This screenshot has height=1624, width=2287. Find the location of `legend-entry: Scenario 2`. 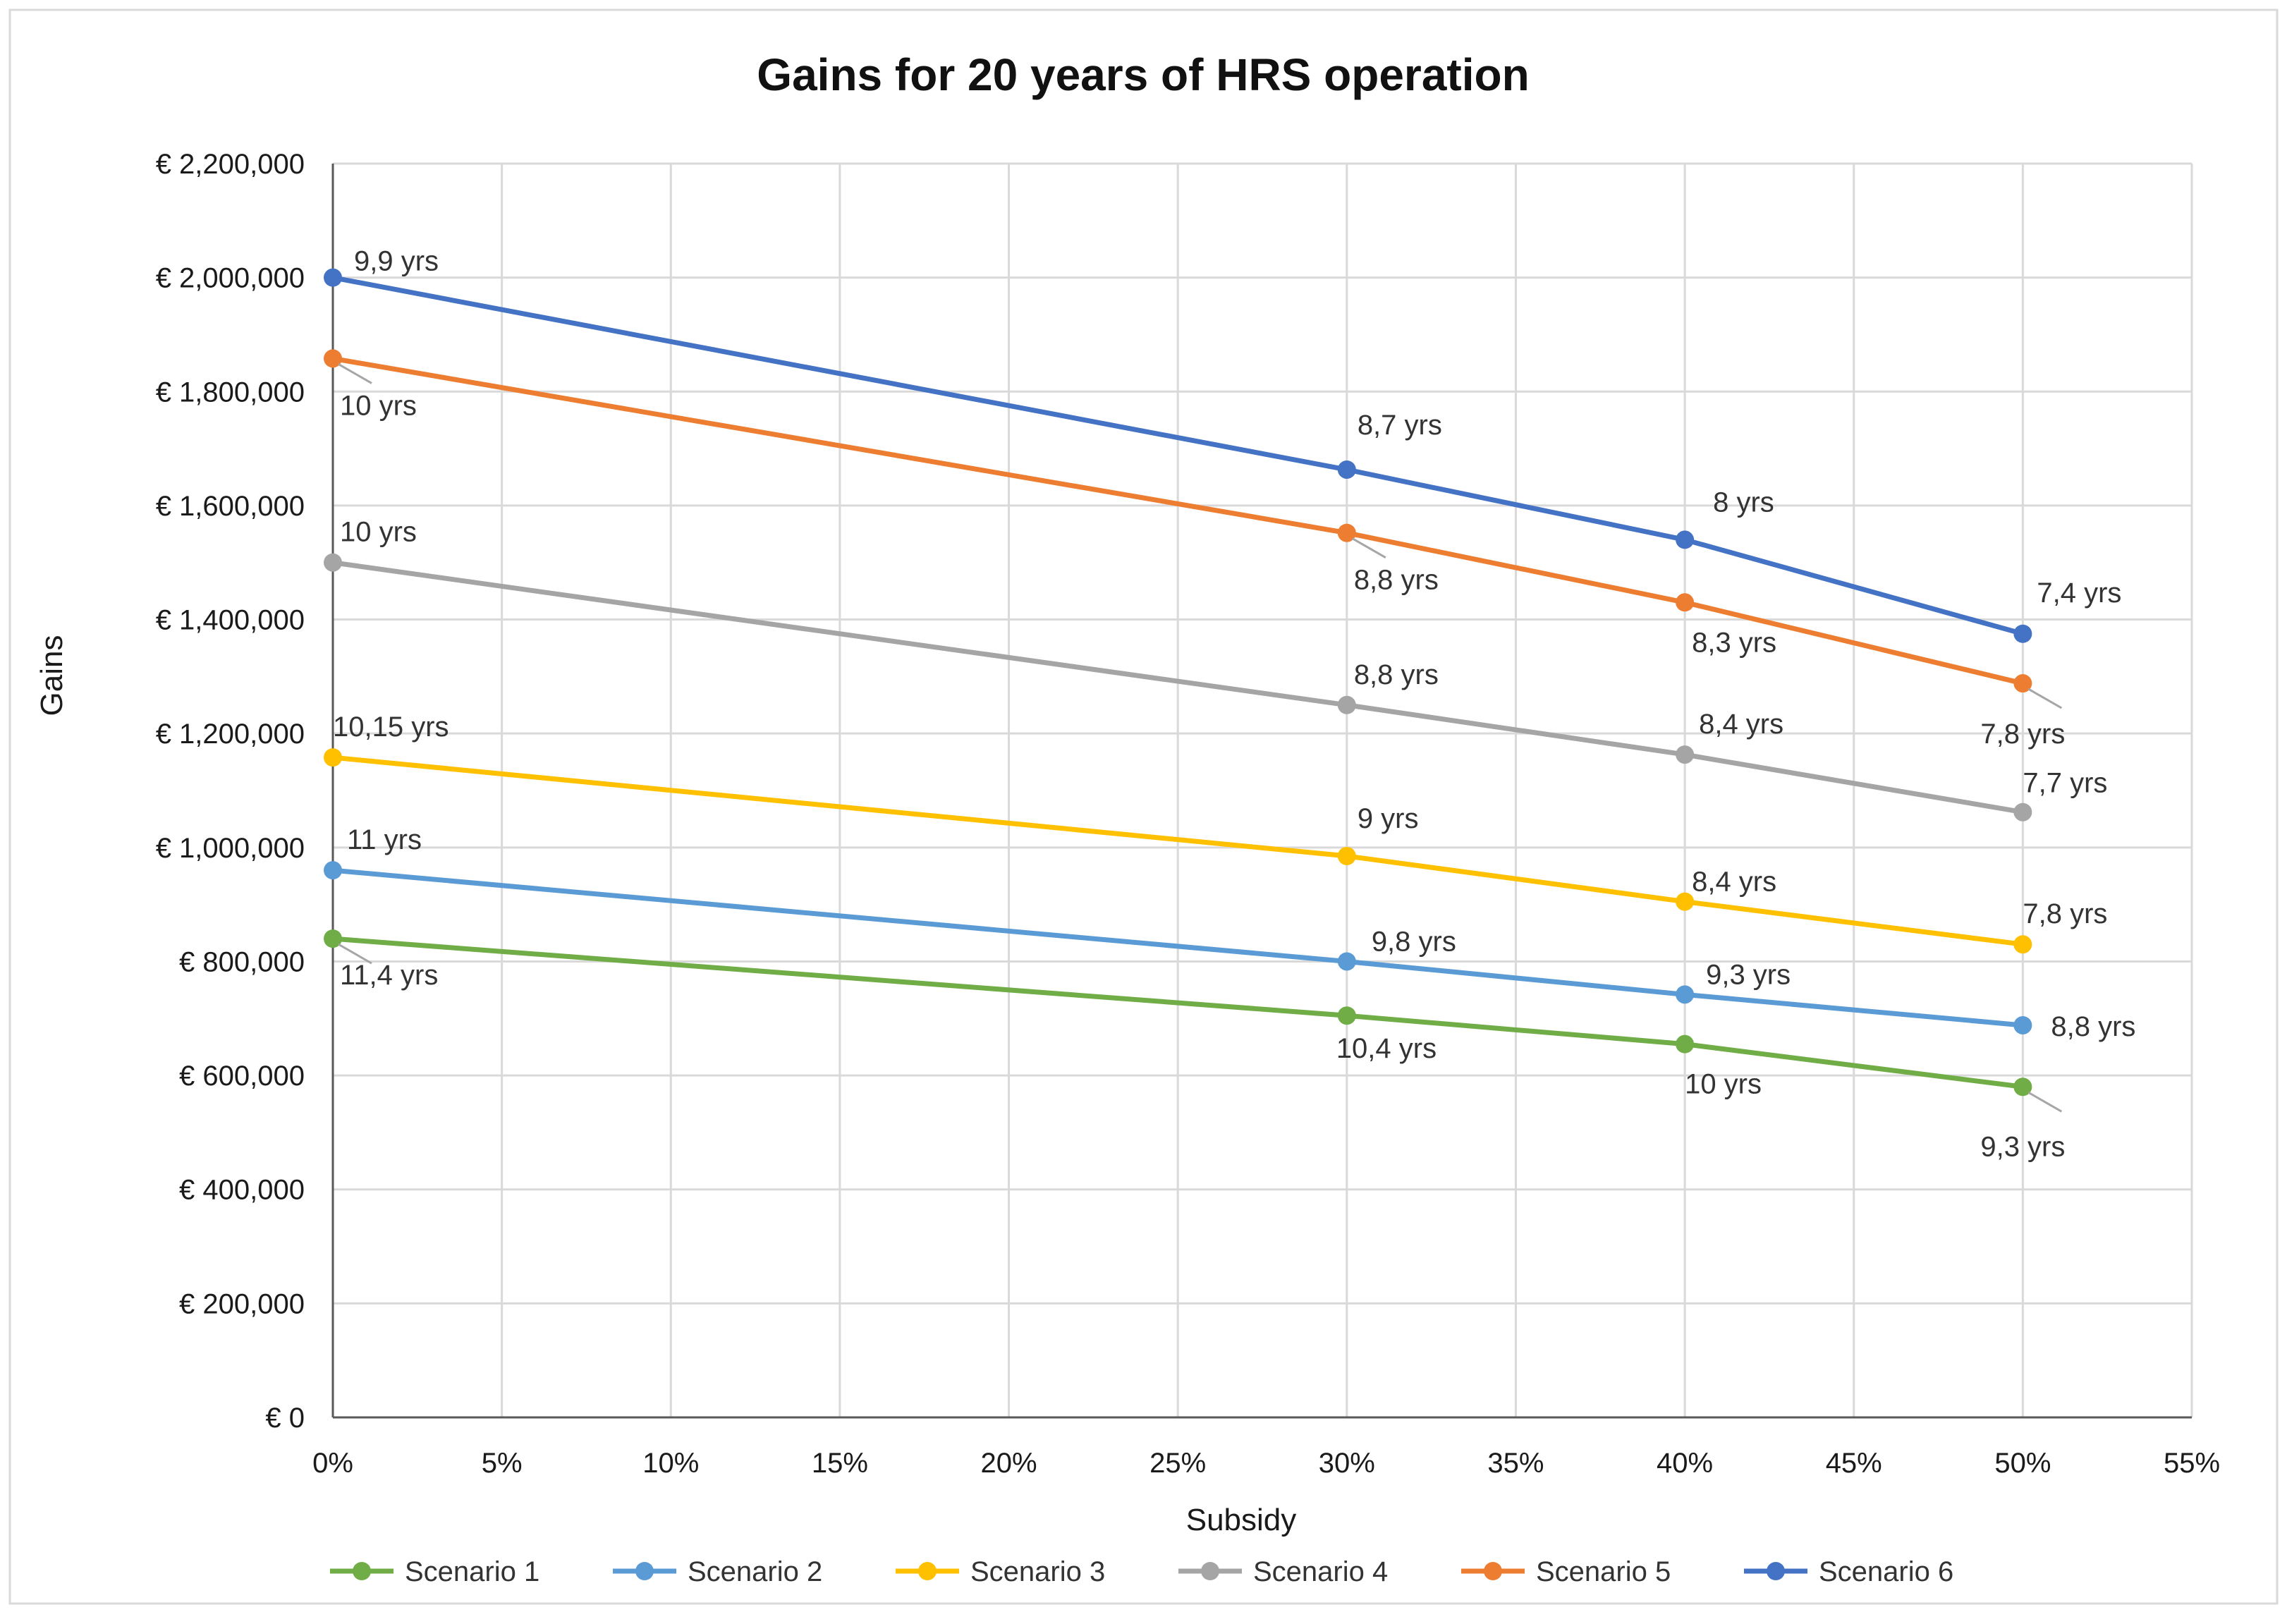

legend-entry: Scenario 2 is located at coordinates (755, 1571).